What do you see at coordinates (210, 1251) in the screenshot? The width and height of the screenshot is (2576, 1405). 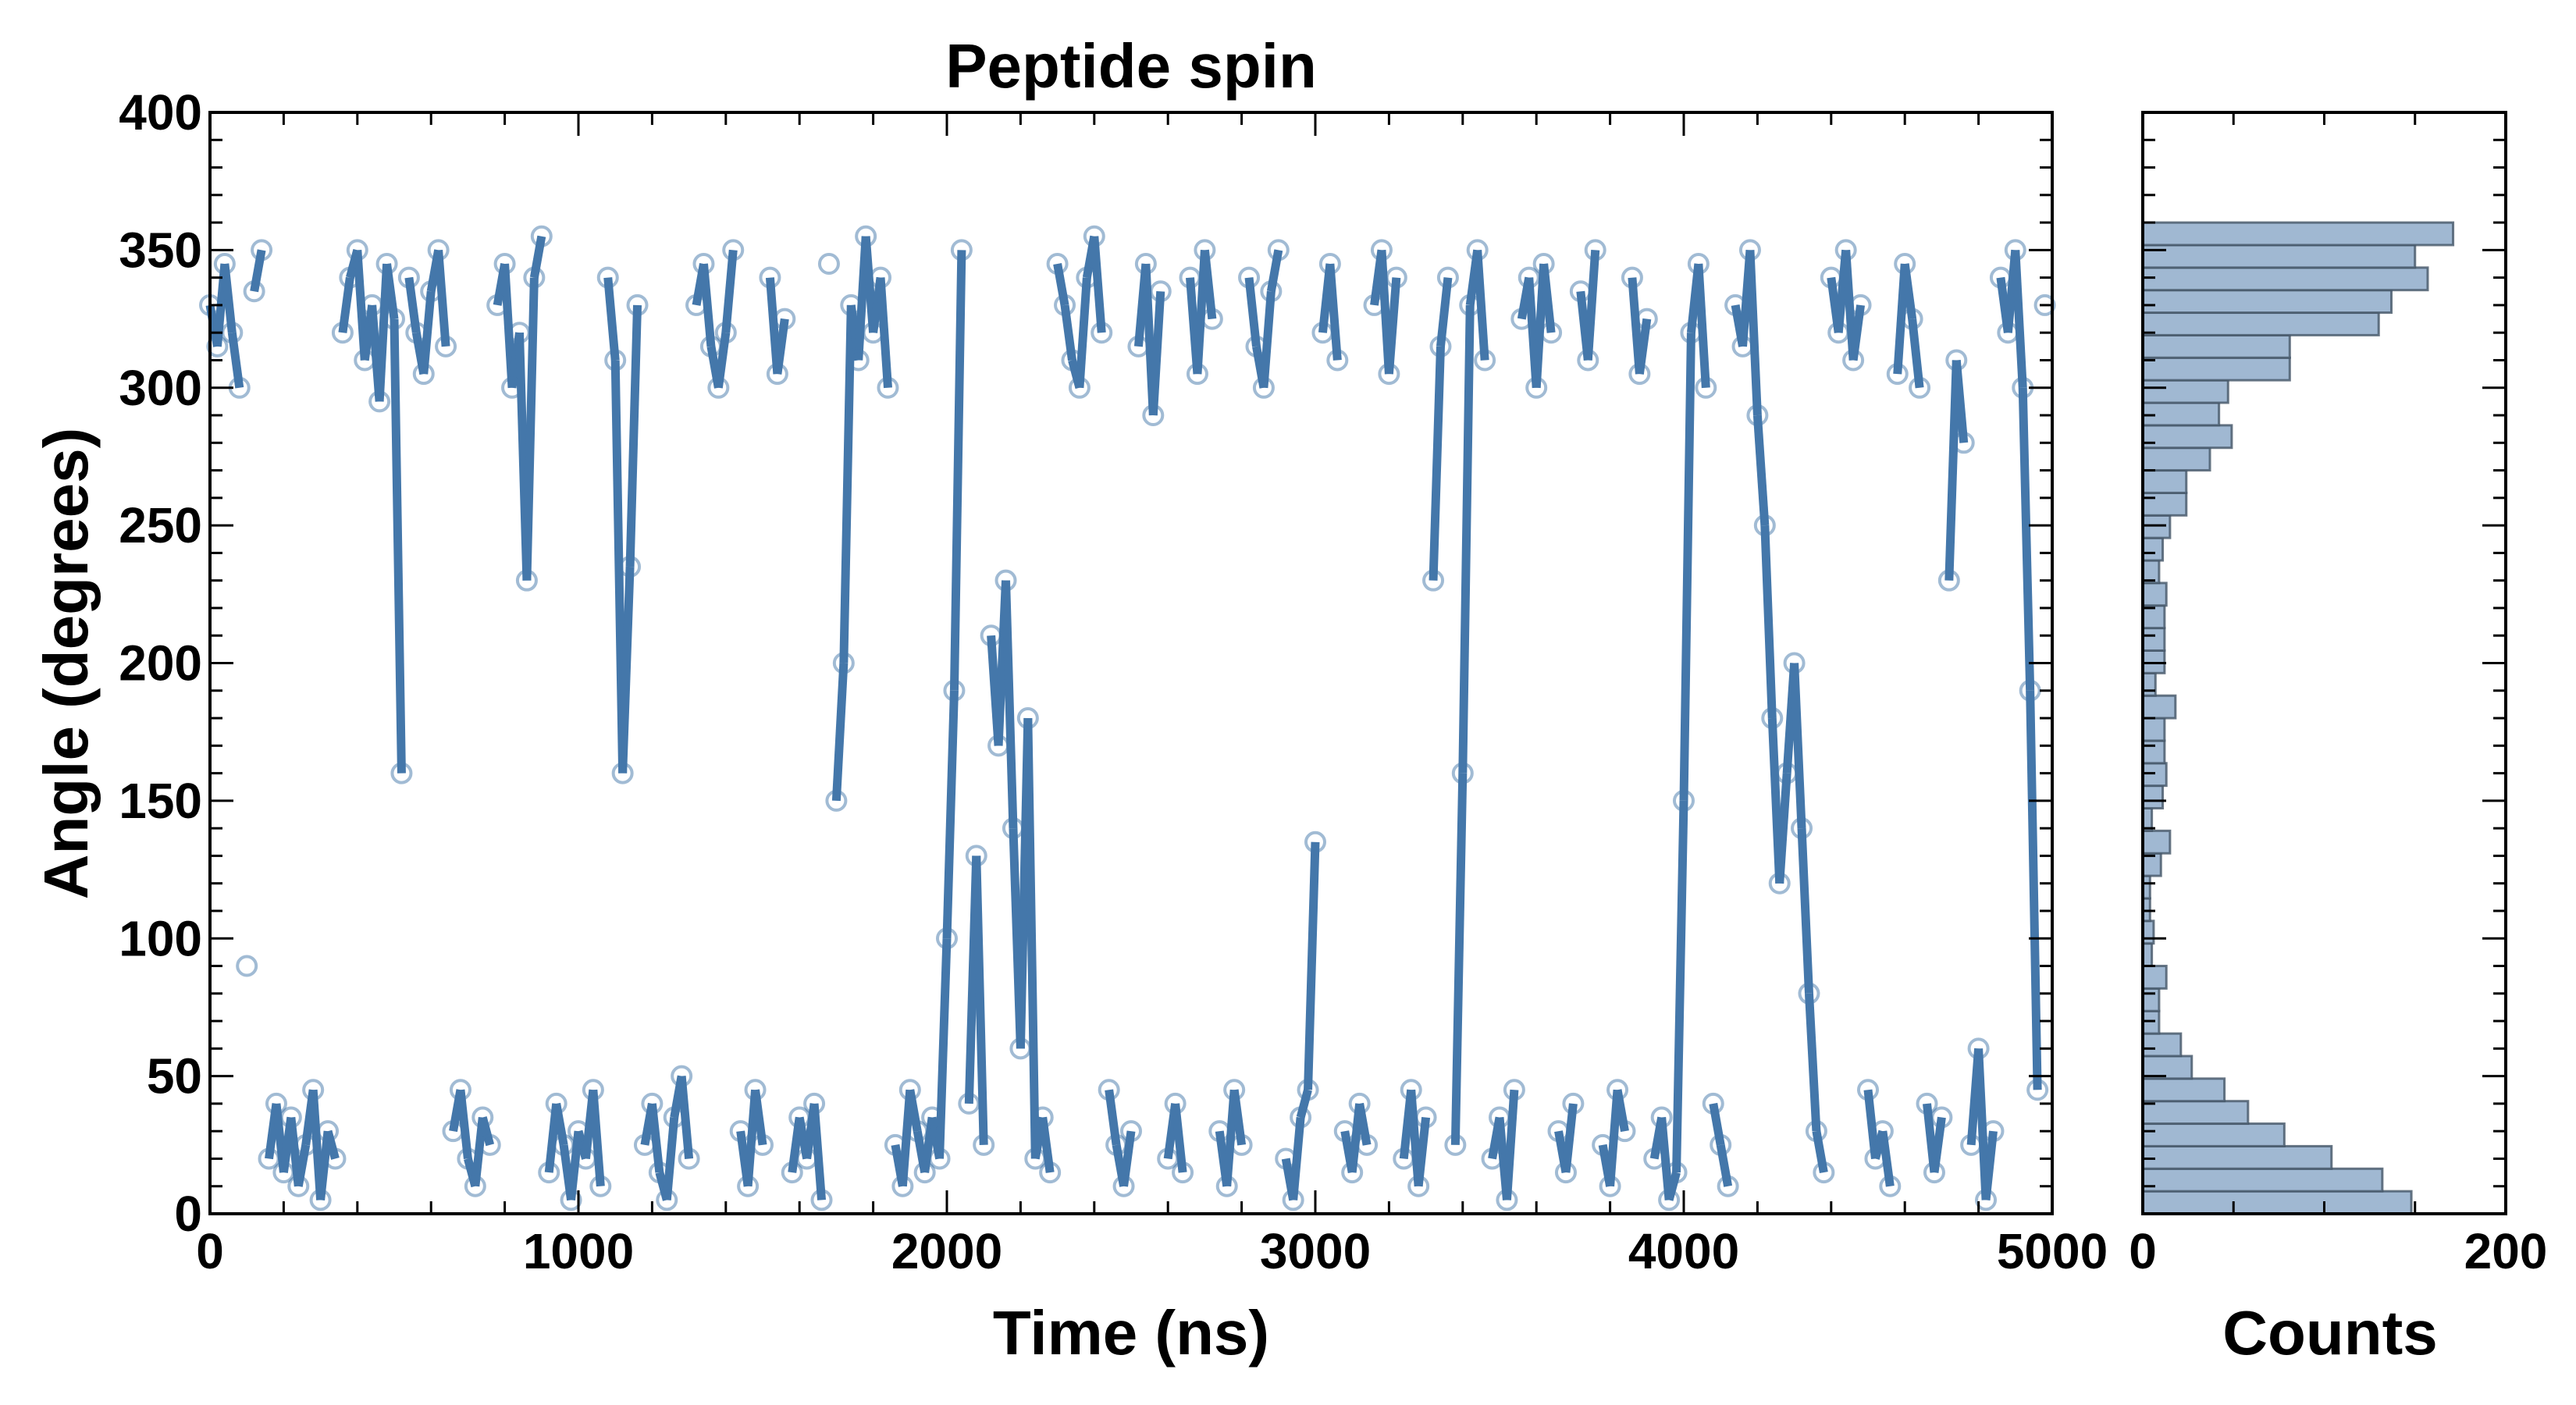 I see `x-tick-label: 0` at bounding box center [210, 1251].